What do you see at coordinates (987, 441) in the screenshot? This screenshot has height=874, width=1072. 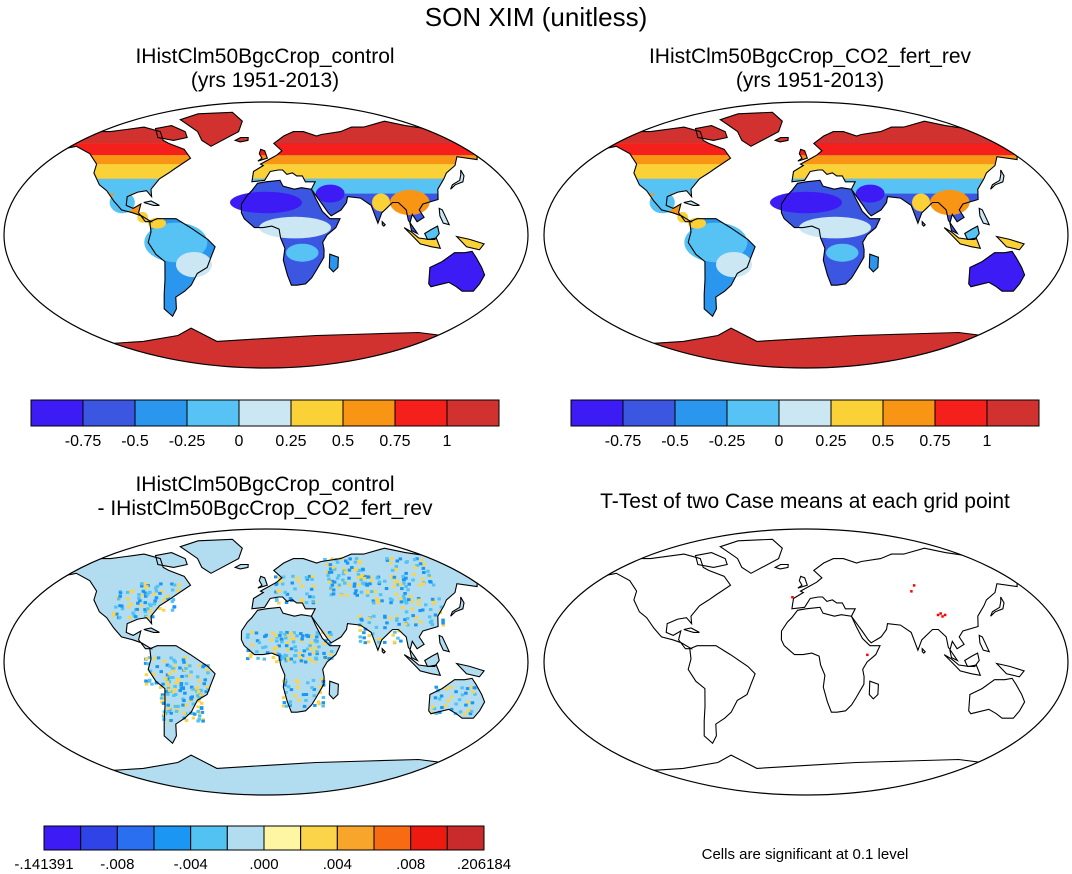 I see `colorbar-label: 1` at bounding box center [987, 441].